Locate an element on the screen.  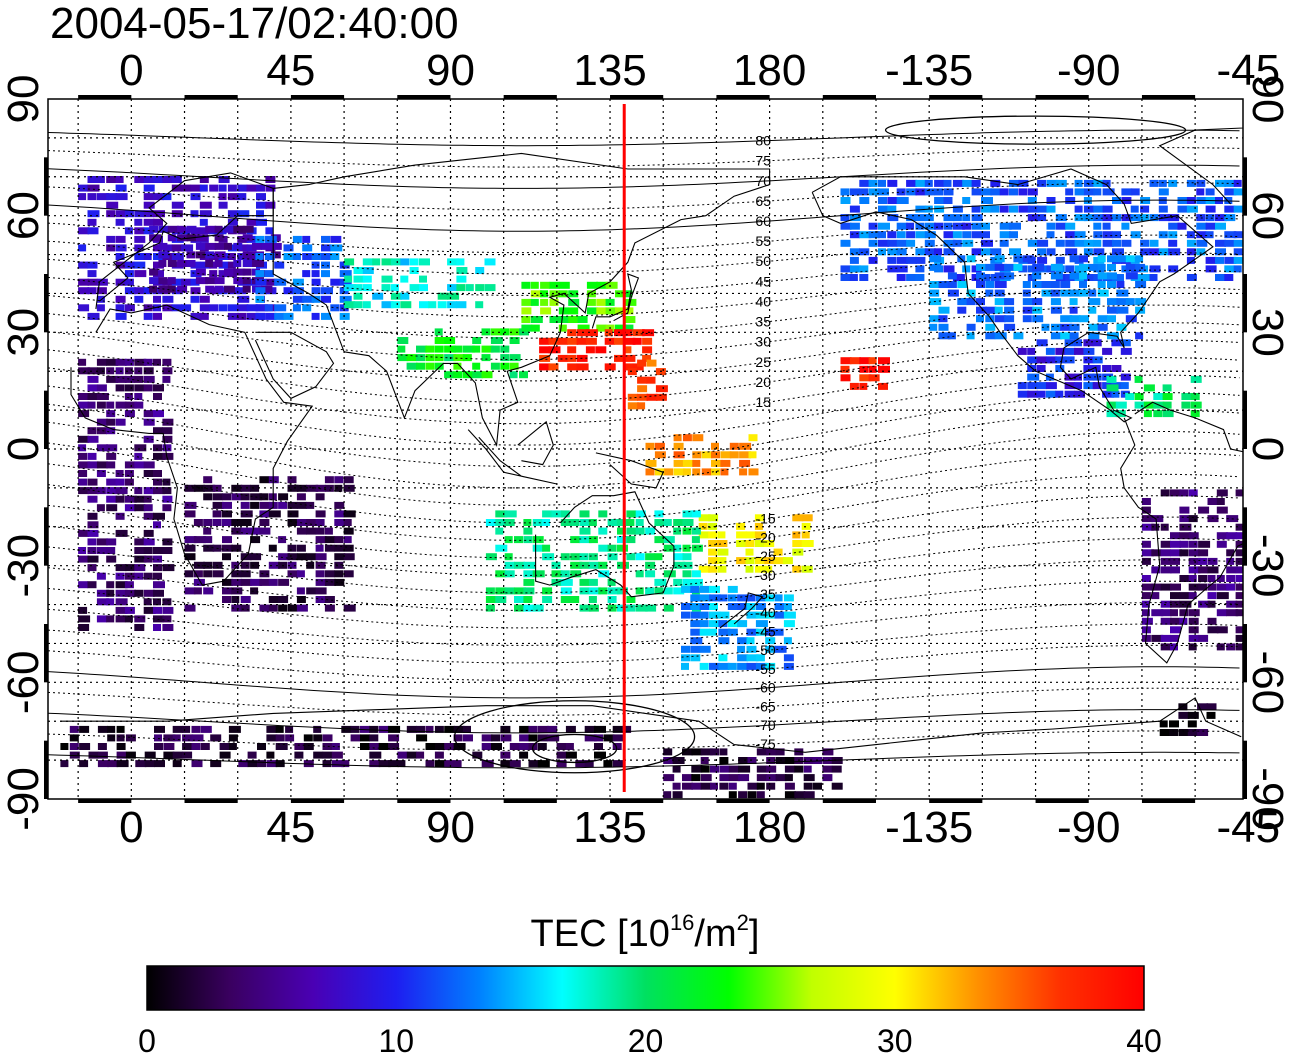
frame-bar is located at coordinates (530, 97).